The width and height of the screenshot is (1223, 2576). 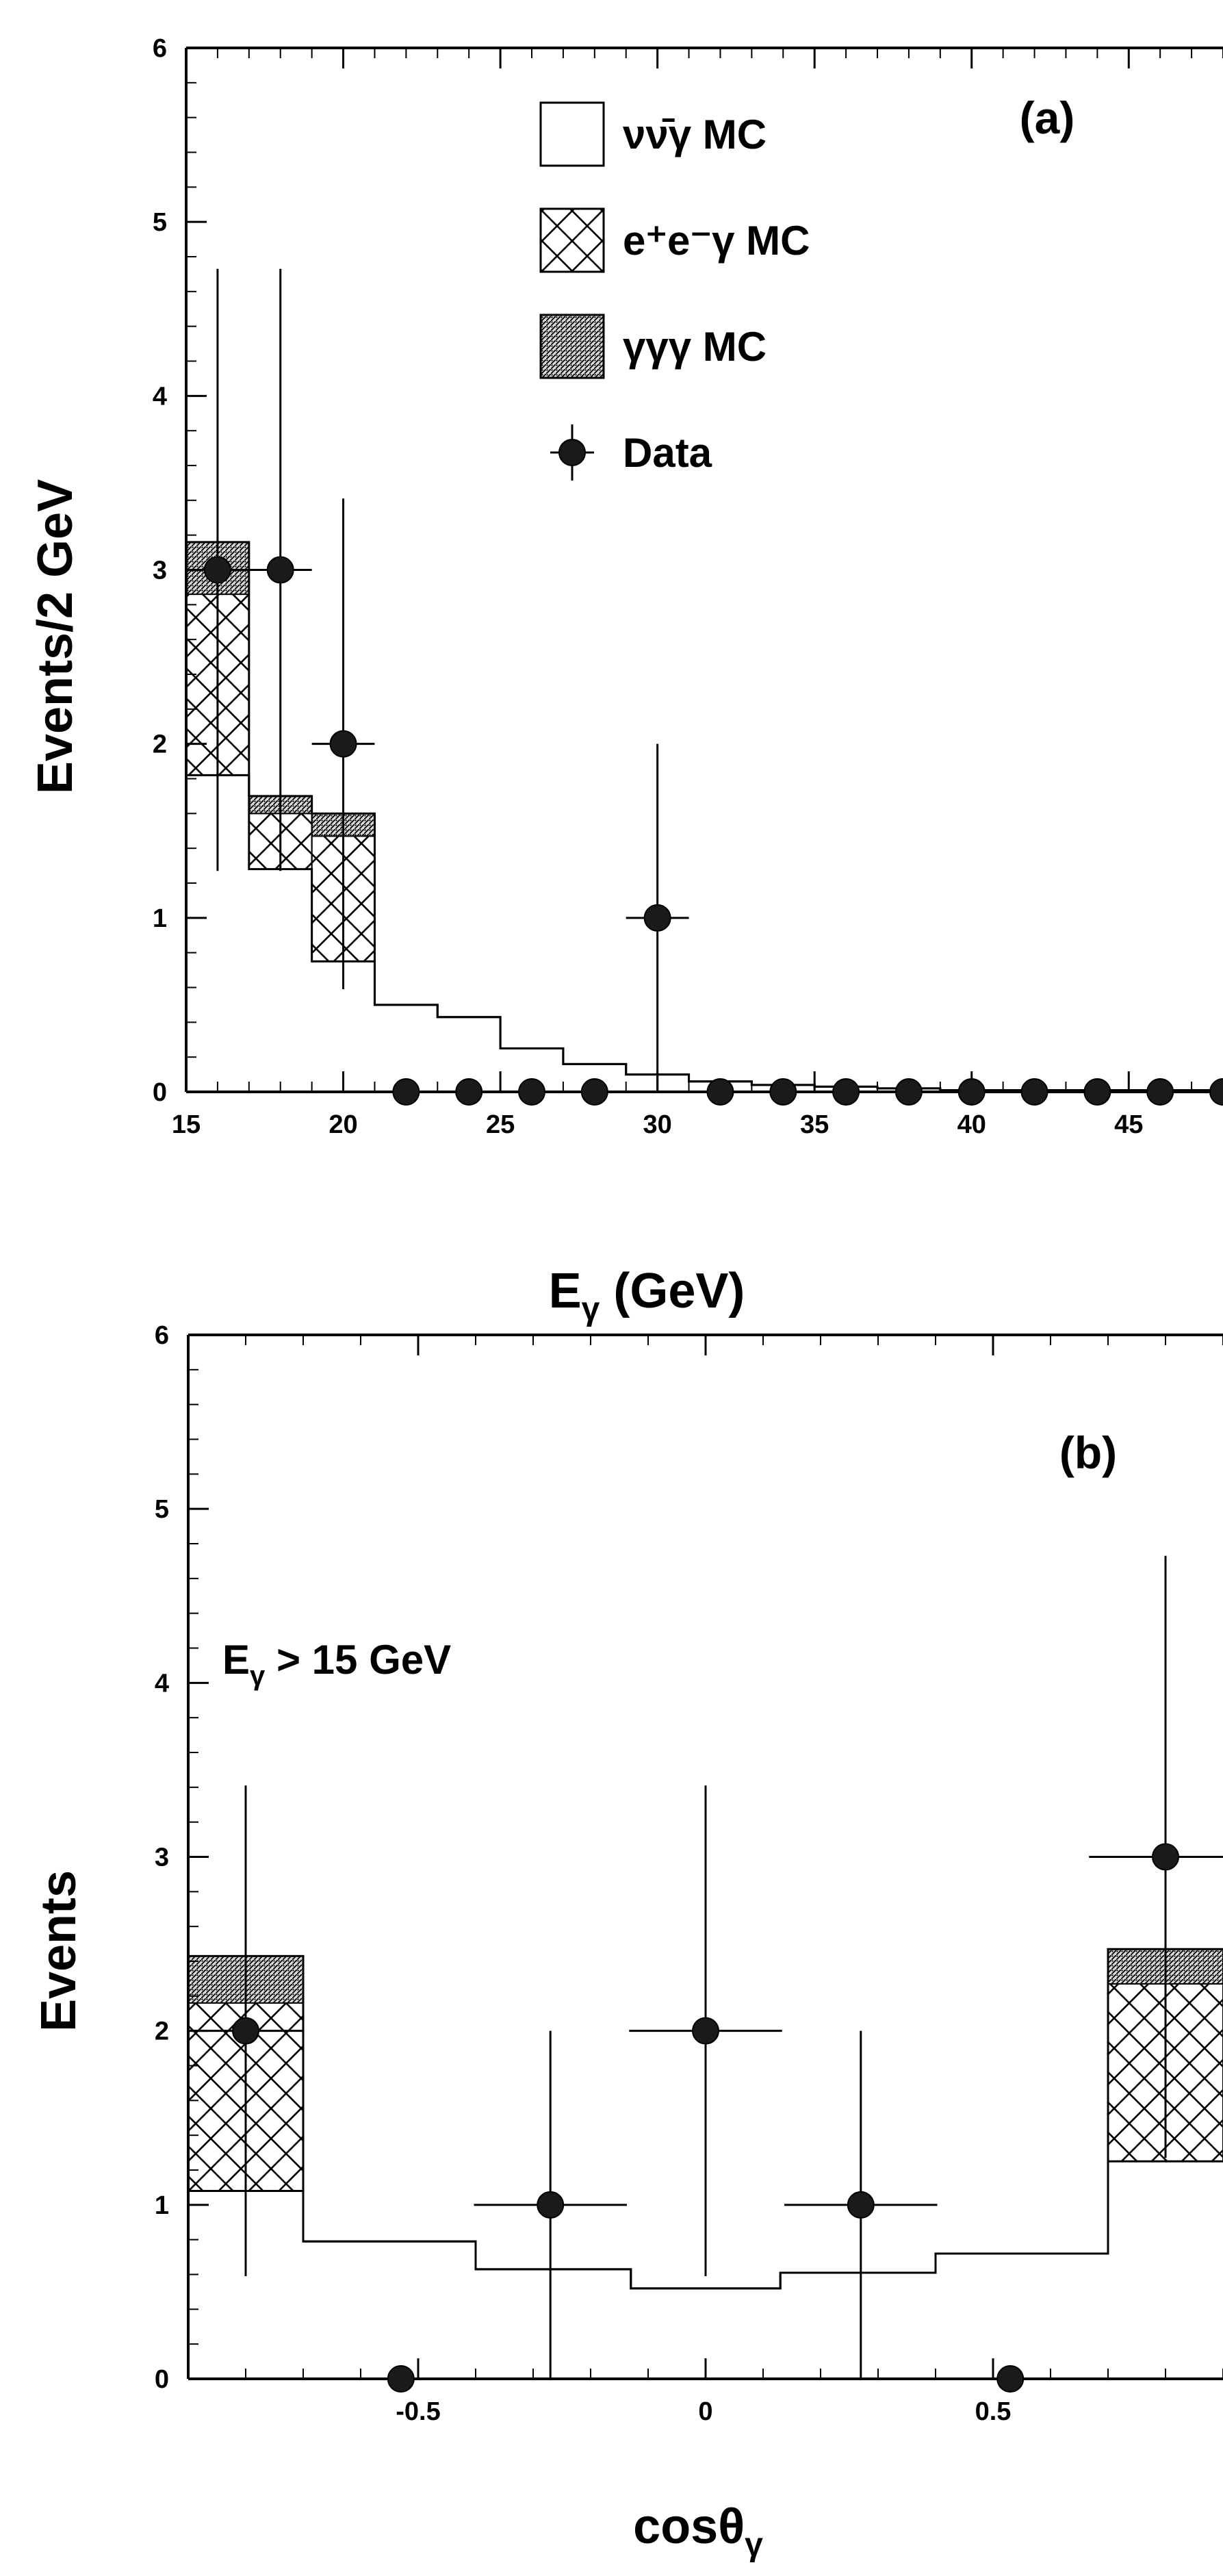 What do you see at coordinates (657, 1124) in the screenshot?
I see `x-tick-label: 30` at bounding box center [657, 1124].